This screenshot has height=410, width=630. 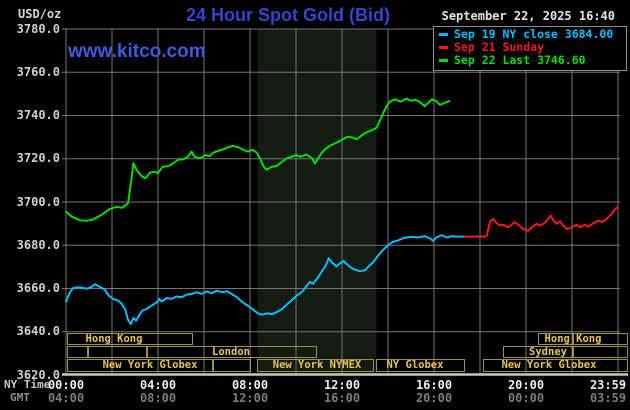 I want to click on y-tick-label: 3640.0, so click(x=38, y=331).